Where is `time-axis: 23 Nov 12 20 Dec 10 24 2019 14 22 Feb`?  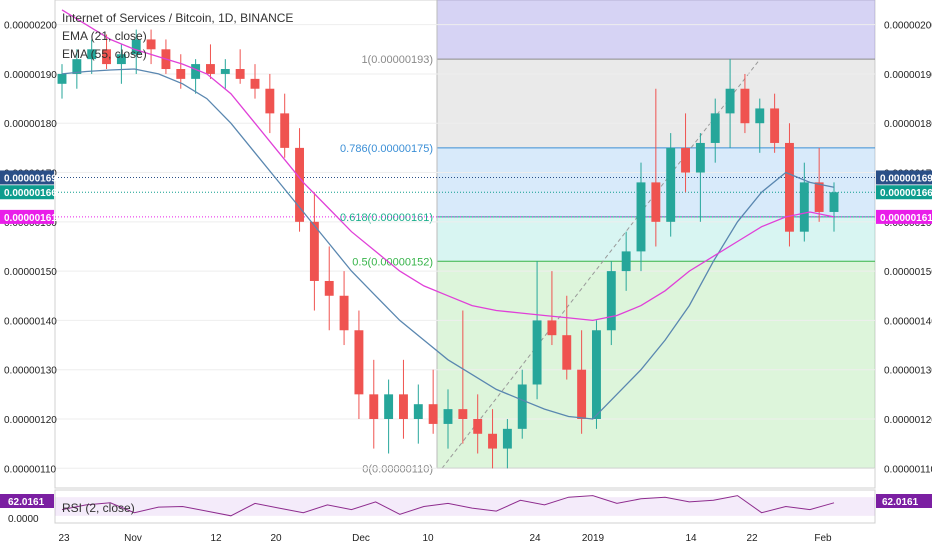
time-axis: 23 Nov 12 20 Dec 10 24 2019 14 22 Feb is located at coordinates (445, 538).